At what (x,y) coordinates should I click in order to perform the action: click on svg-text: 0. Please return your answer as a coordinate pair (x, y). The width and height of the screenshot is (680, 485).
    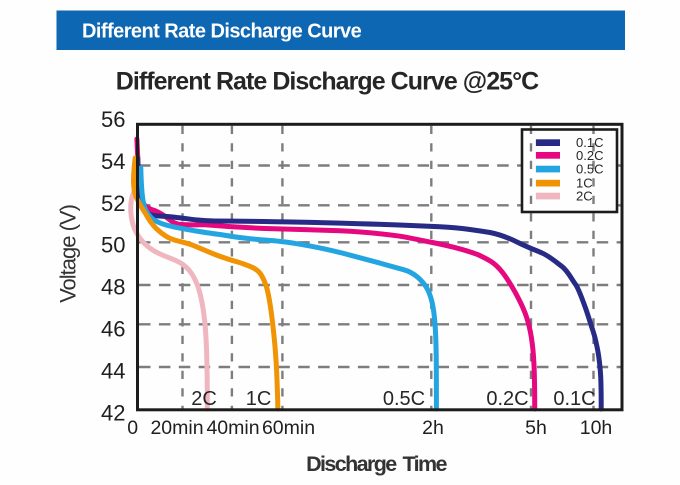
    Looking at the image, I should click on (132, 428).